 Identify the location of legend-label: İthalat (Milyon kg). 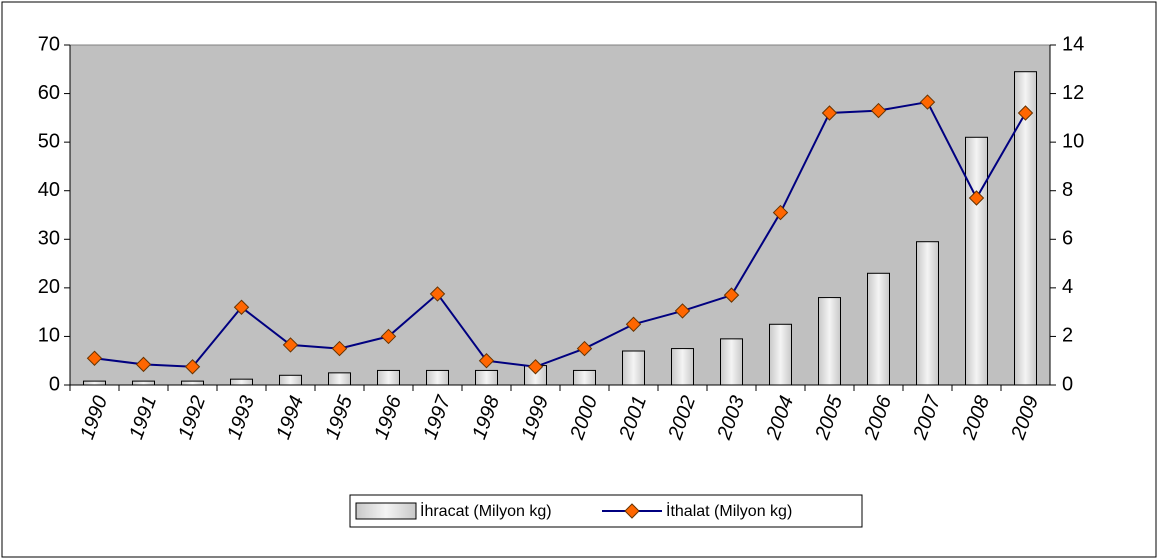
(729, 510).